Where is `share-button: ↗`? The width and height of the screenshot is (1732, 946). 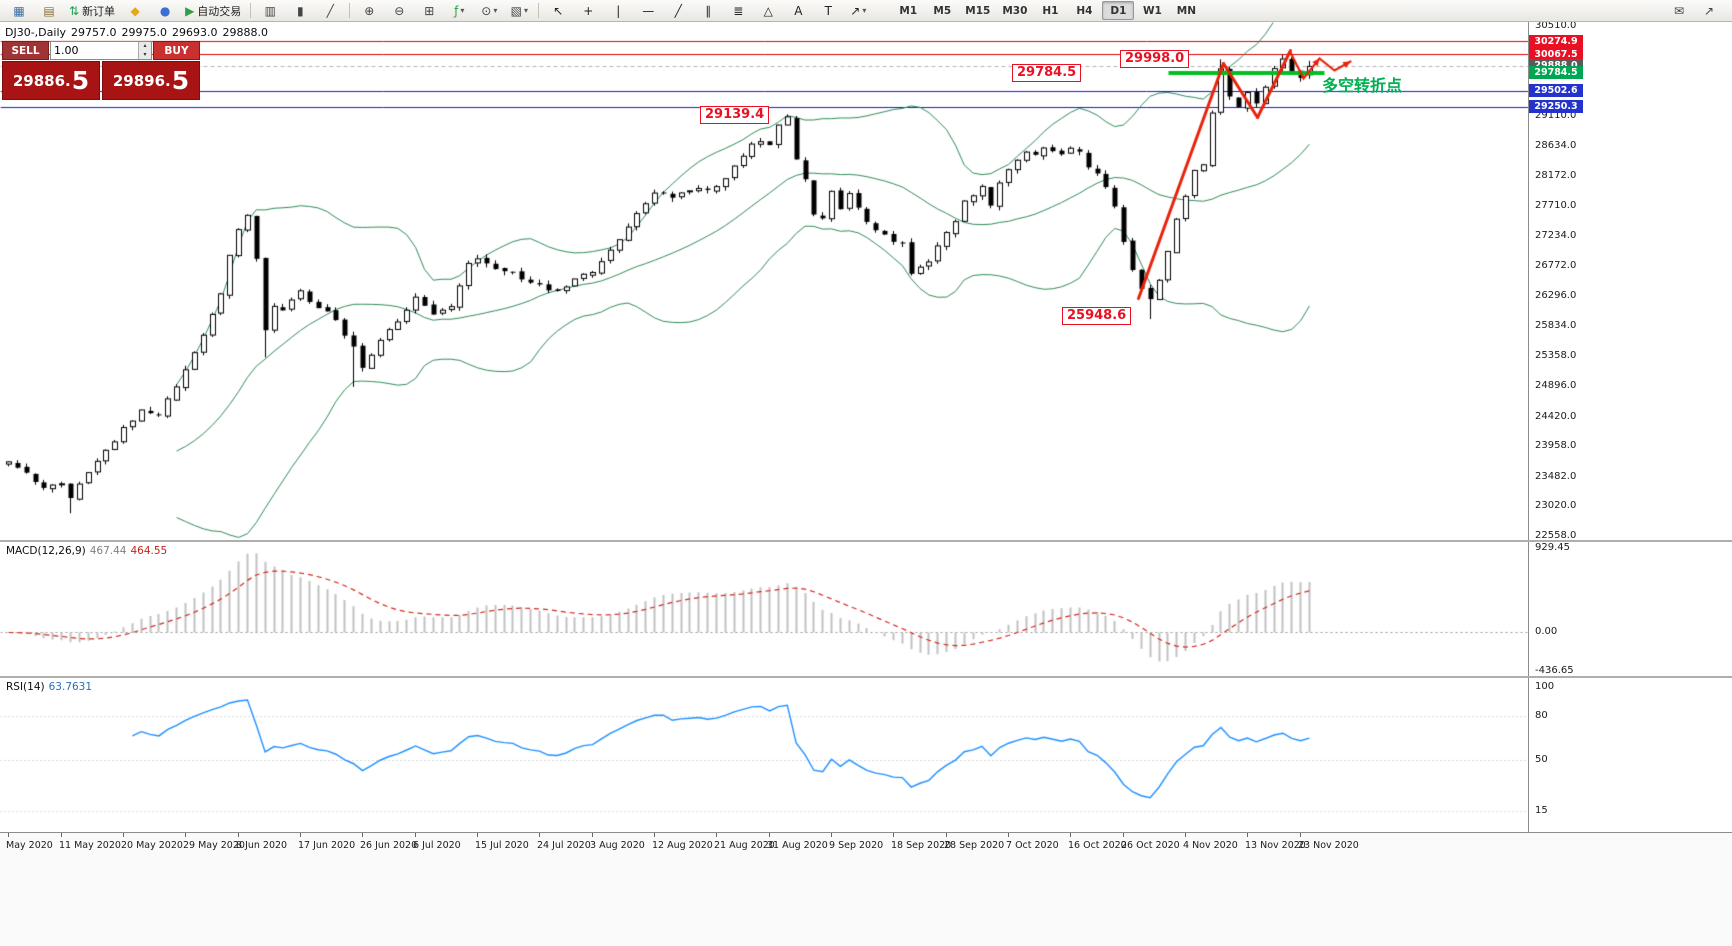 share-button: ↗ is located at coordinates (1709, 11).